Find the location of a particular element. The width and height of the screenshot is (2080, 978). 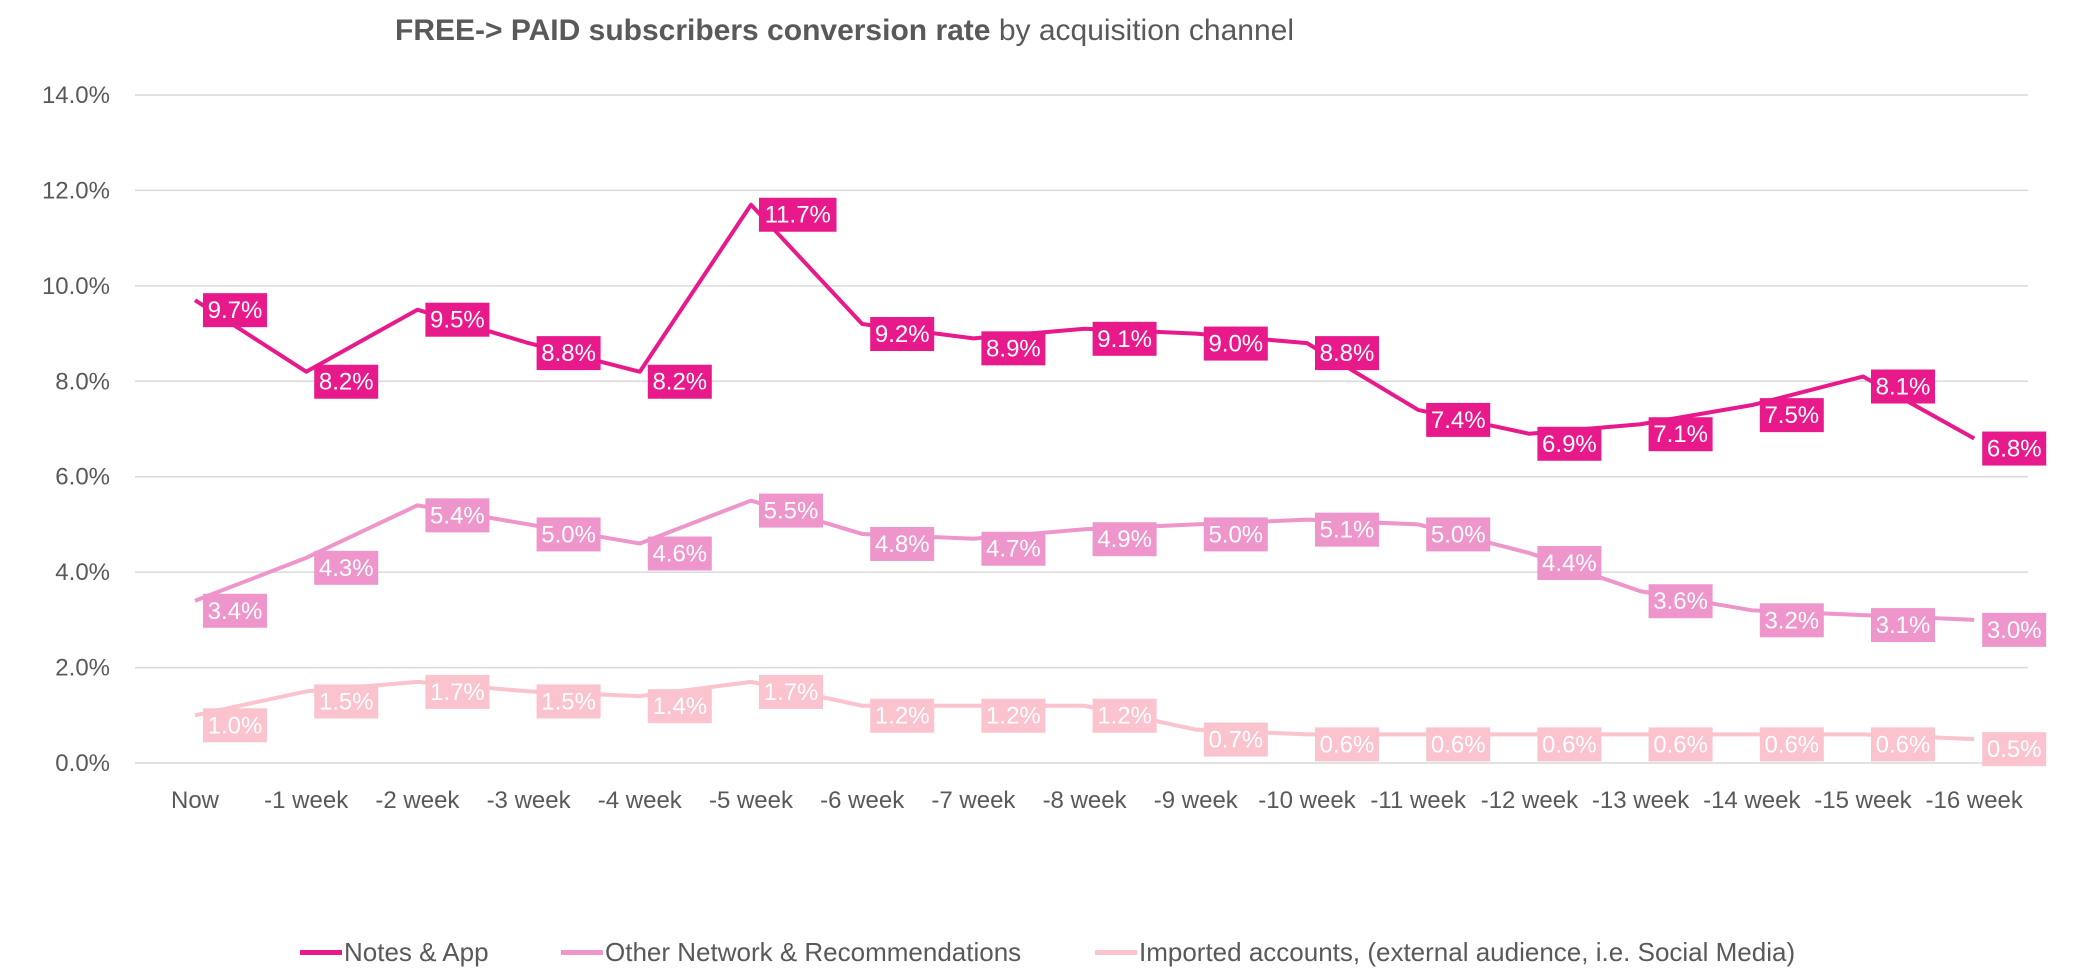

data-label-text: 5.5% is located at coordinates (791, 511).